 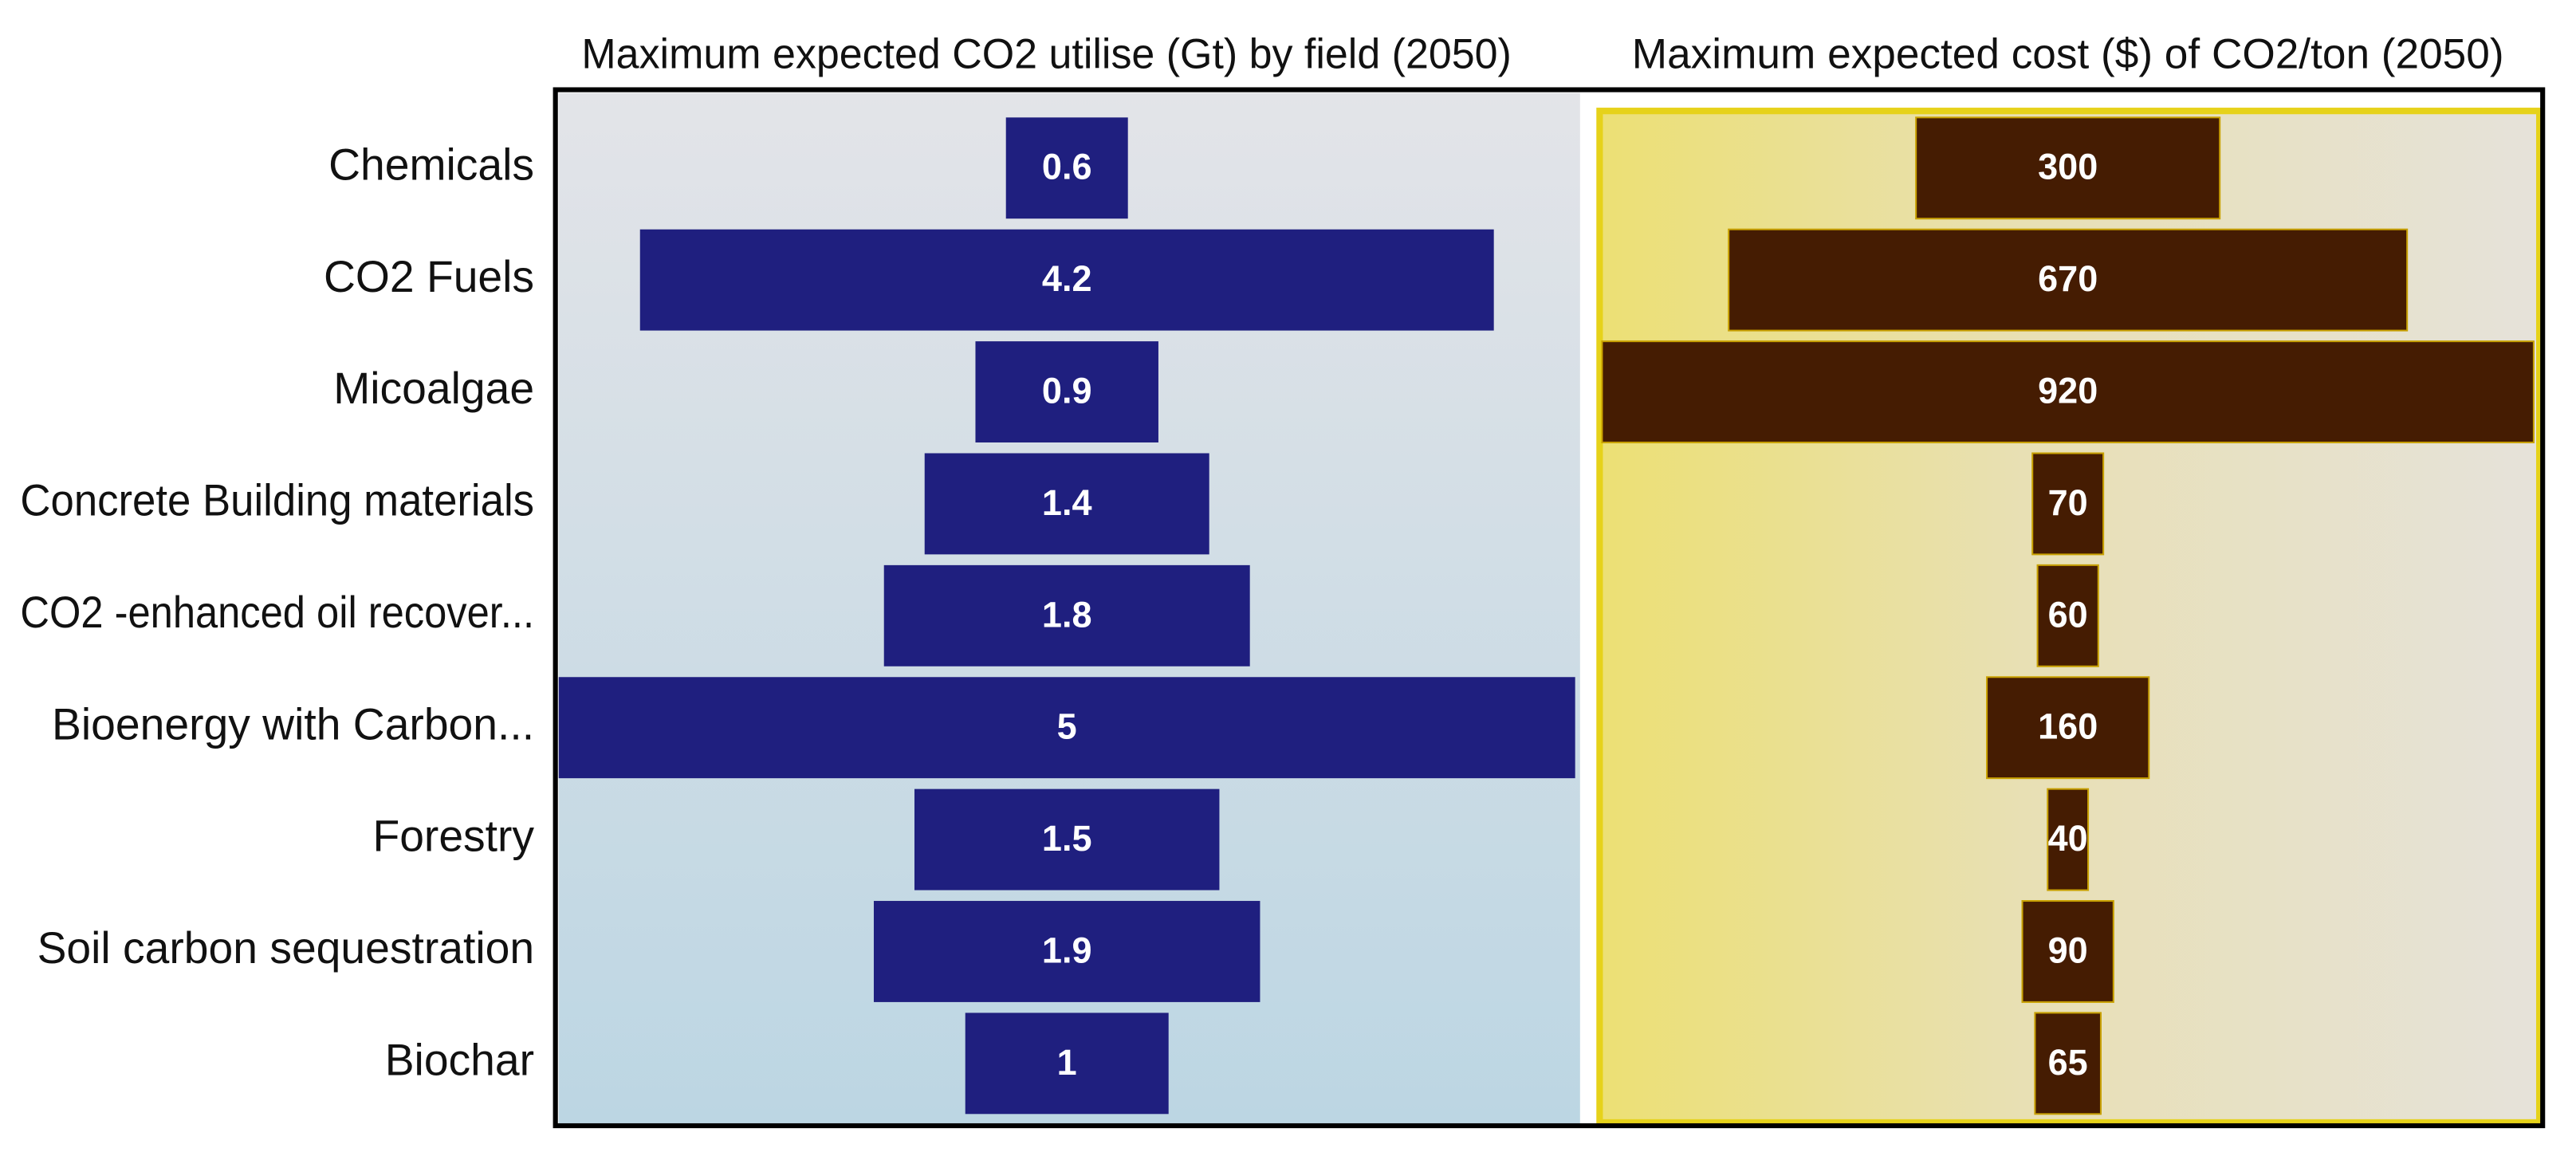 What do you see at coordinates (429, 277) in the screenshot?
I see `category-label: CO2 Fuels` at bounding box center [429, 277].